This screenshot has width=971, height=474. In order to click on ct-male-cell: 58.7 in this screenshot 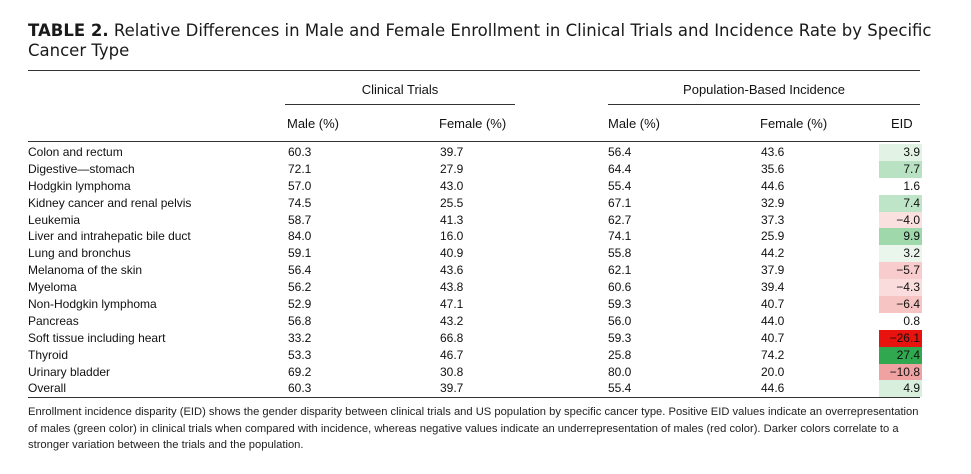, I will do `click(300, 219)`.